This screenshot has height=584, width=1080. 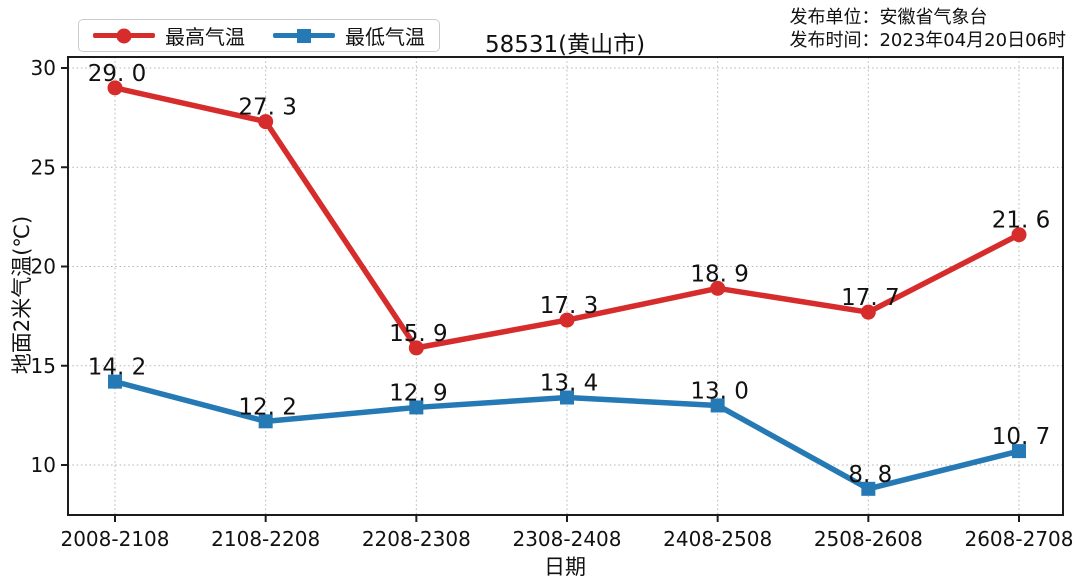 I want to click on x-tick-label: 2408-2508, so click(x=717, y=539).